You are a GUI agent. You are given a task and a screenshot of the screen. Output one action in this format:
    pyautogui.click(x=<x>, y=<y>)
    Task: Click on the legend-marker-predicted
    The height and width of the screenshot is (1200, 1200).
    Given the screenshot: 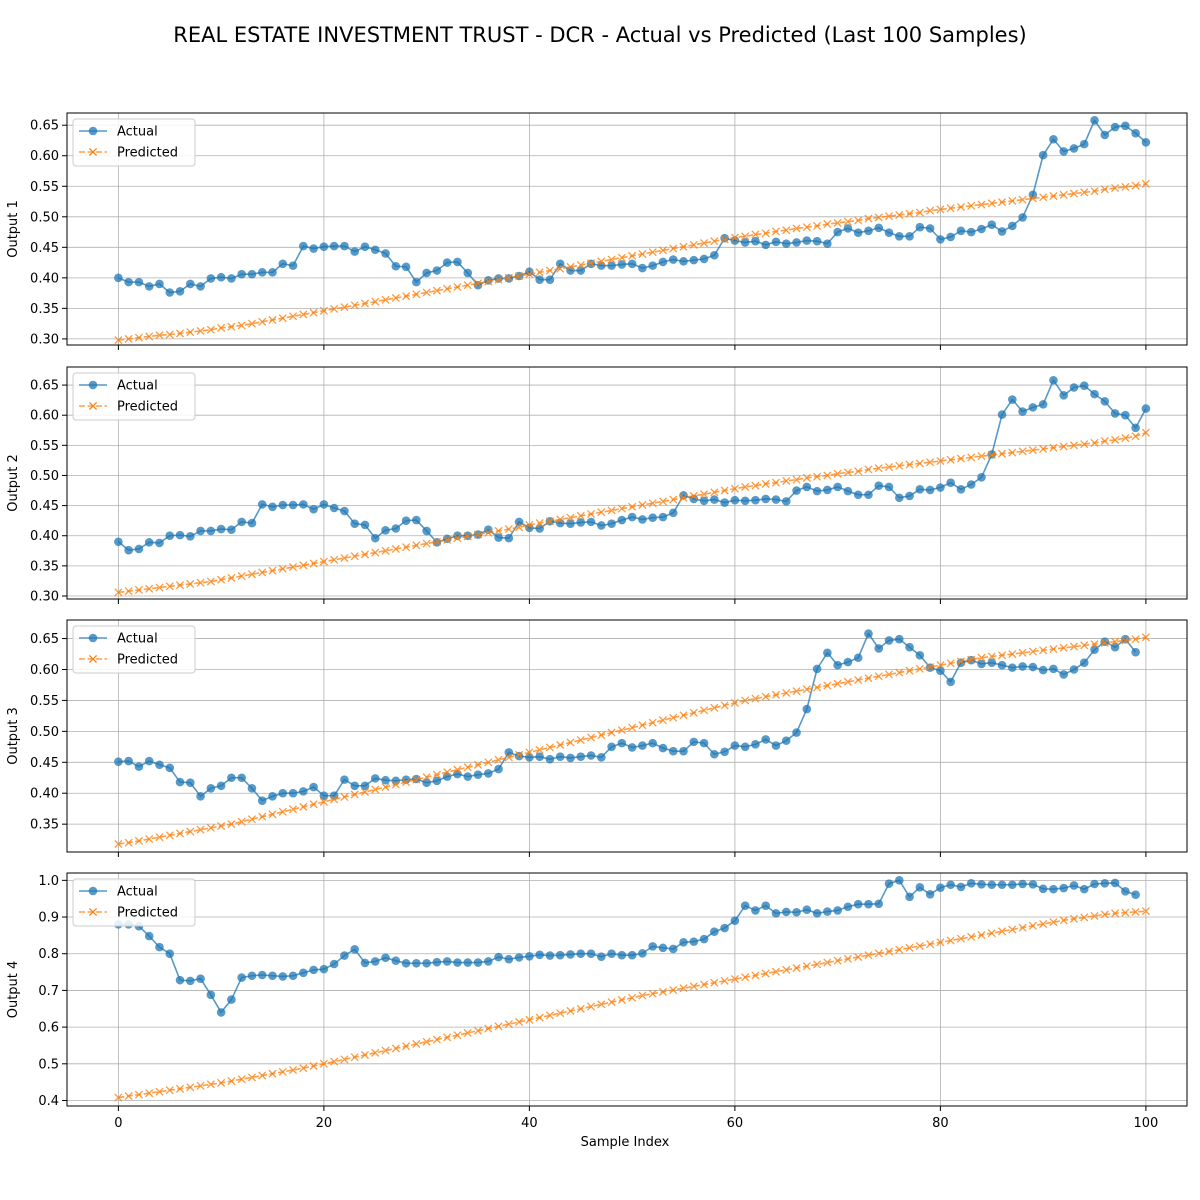 What is the action you would take?
    pyautogui.click(x=93, y=912)
    